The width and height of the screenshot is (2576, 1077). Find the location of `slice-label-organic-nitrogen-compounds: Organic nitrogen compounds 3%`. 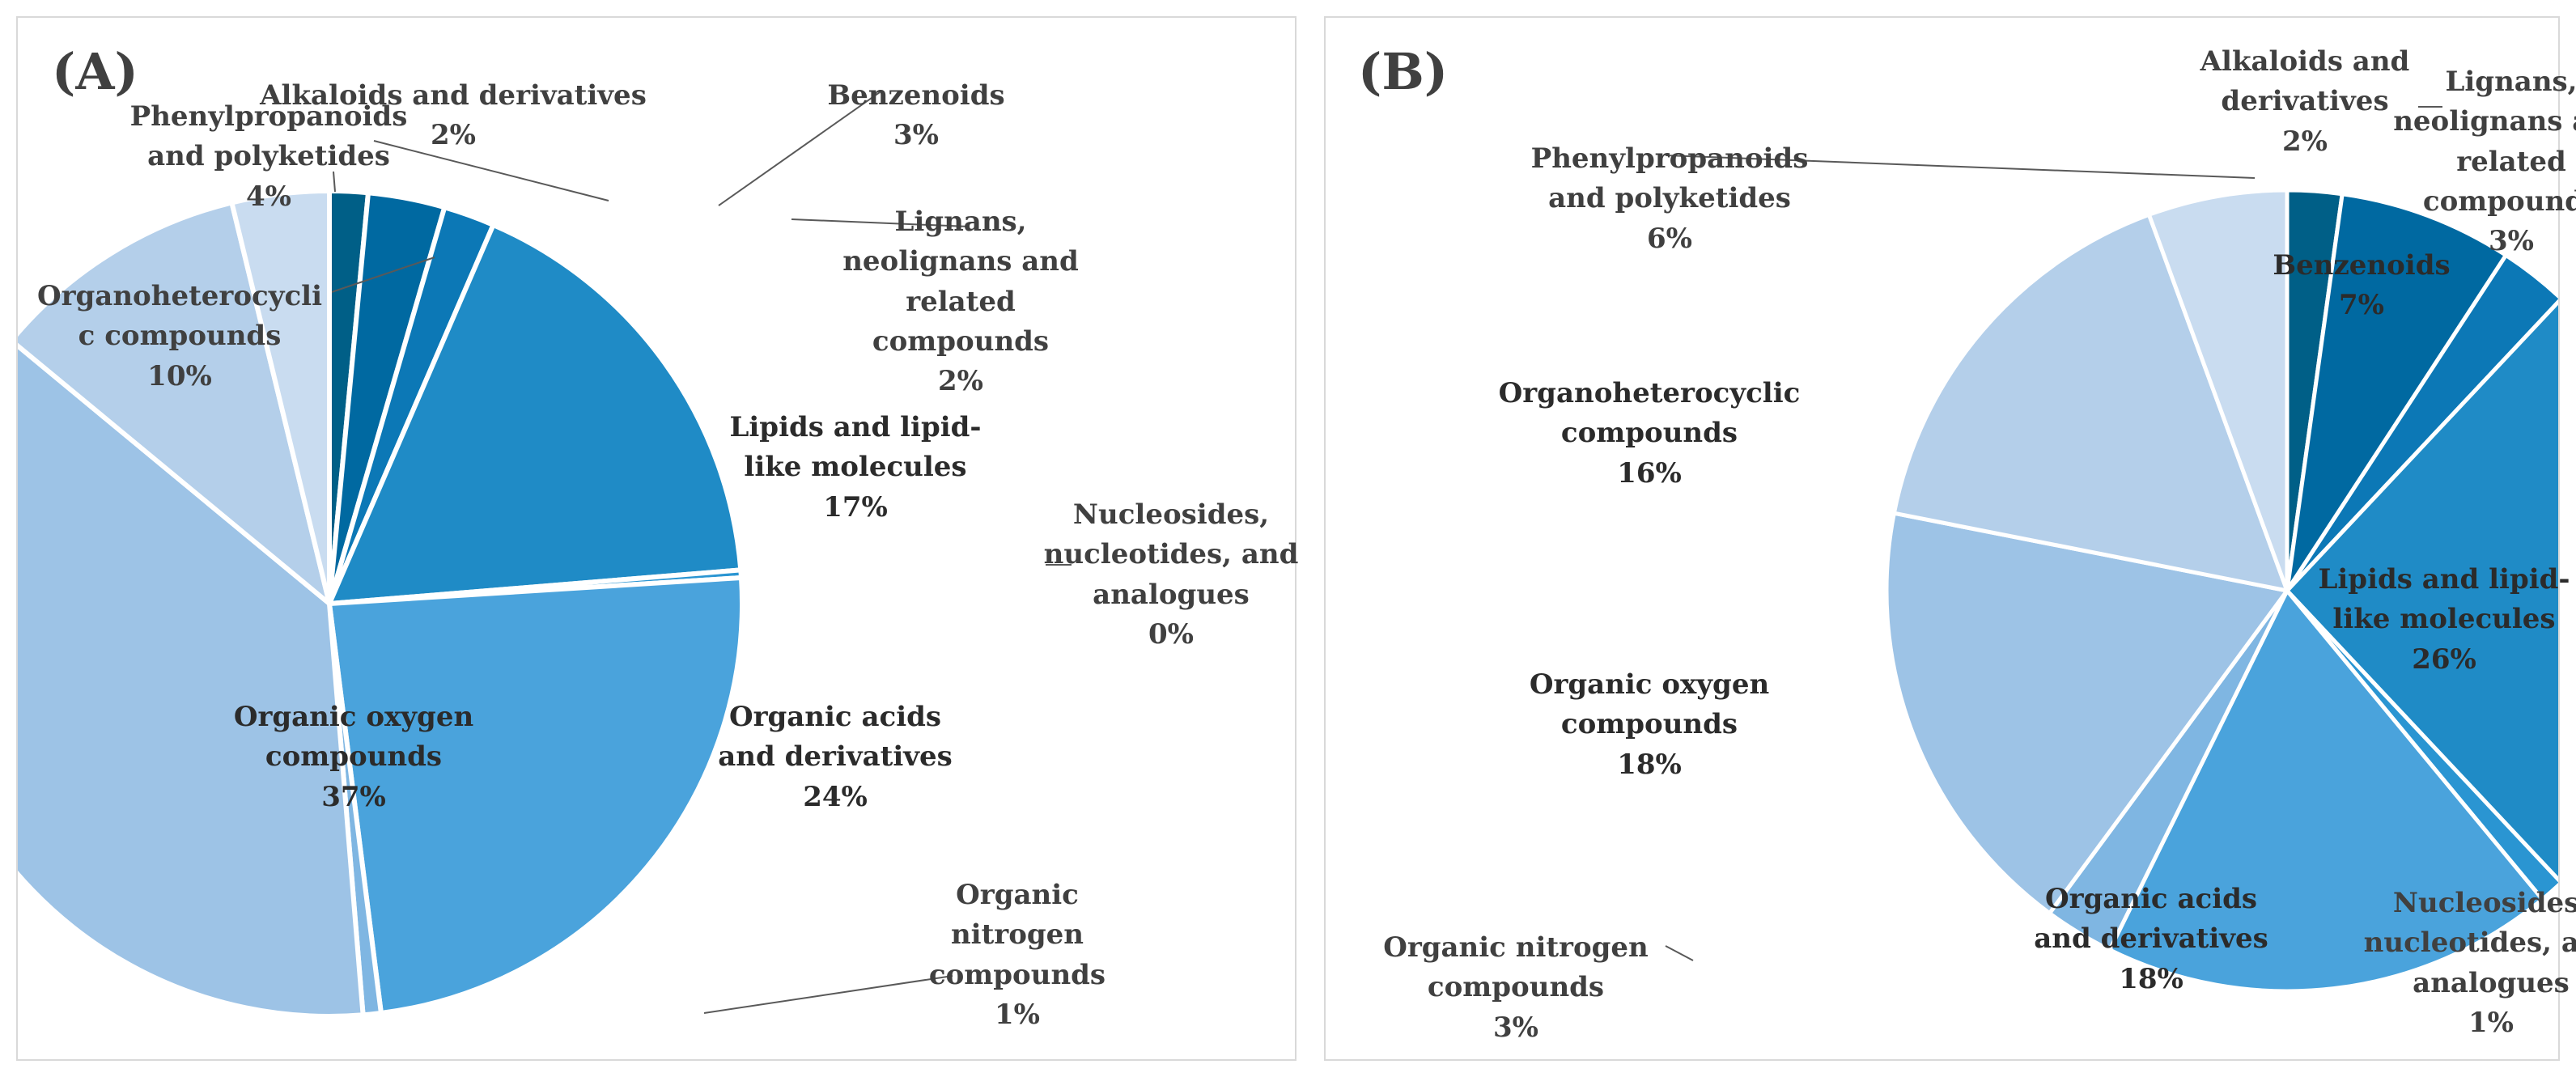

slice-label-organic-nitrogen-compounds: Organic nitrogen compounds 3% is located at coordinates (1516, 988).